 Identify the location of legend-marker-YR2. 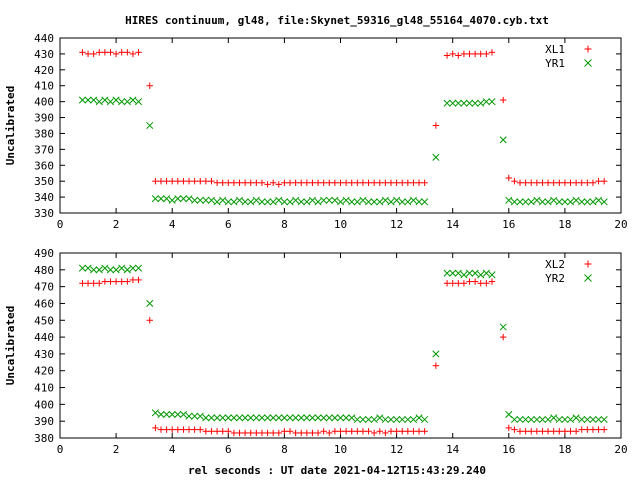
(588, 278).